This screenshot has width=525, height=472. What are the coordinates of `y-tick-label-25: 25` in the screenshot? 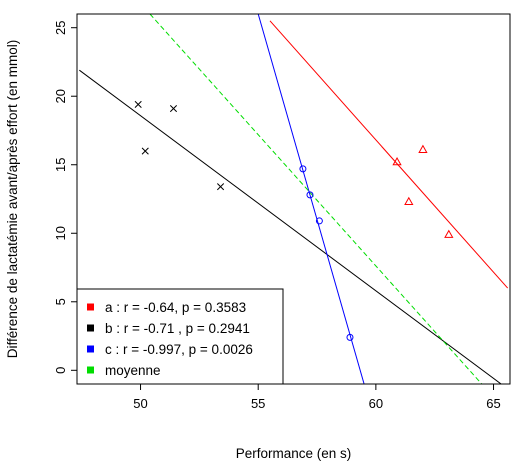 It's located at (60, 27).